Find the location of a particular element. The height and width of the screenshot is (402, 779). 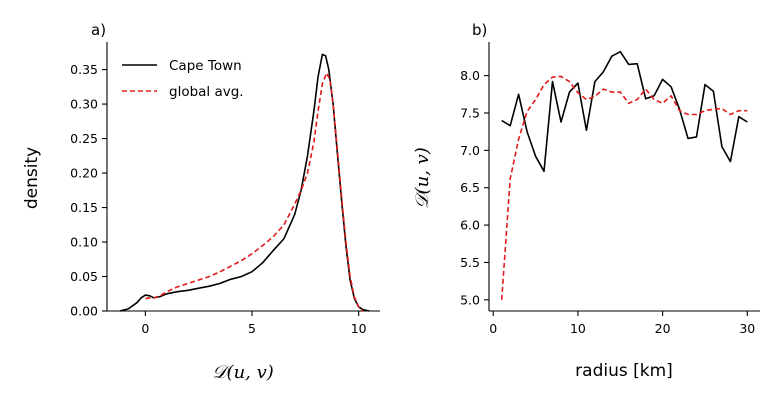

panel-b-x-tick-label-0: 0 is located at coordinates (493, 328).